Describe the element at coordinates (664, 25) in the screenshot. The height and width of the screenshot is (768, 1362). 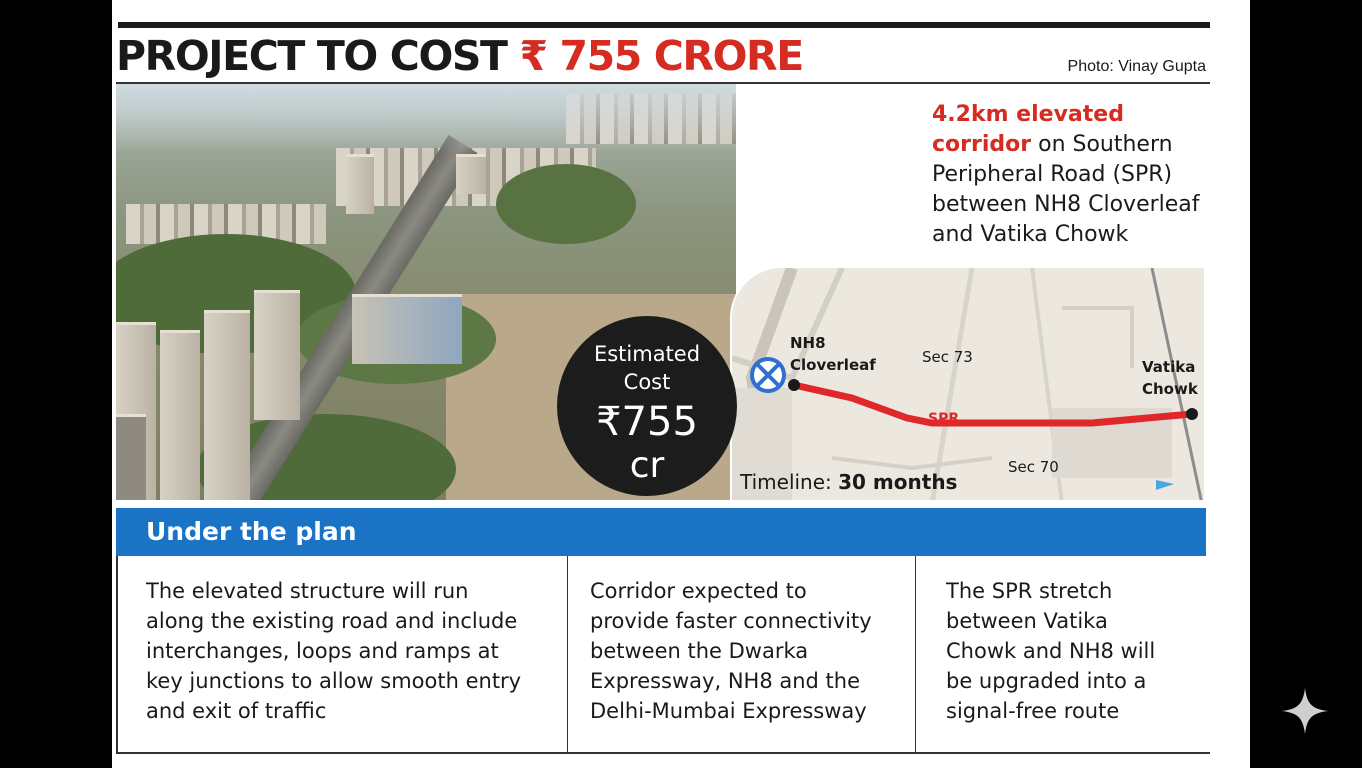
I see `top-rule` at that location.